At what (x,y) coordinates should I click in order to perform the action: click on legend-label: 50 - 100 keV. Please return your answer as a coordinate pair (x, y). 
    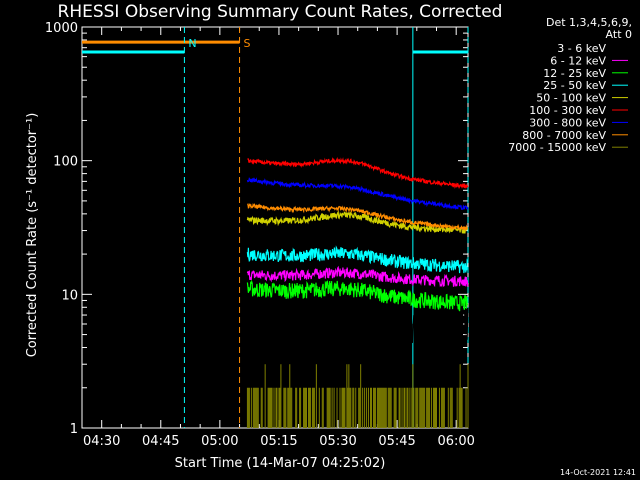
    Looking at the image, I should click on (571, 98).